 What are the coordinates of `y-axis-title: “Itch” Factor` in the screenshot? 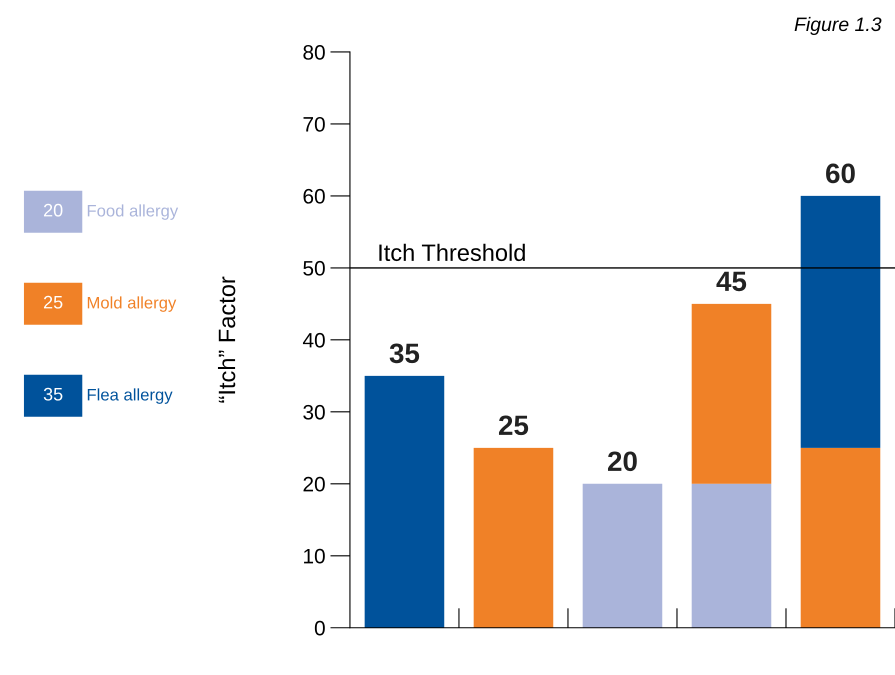 It's located at (227, 339).